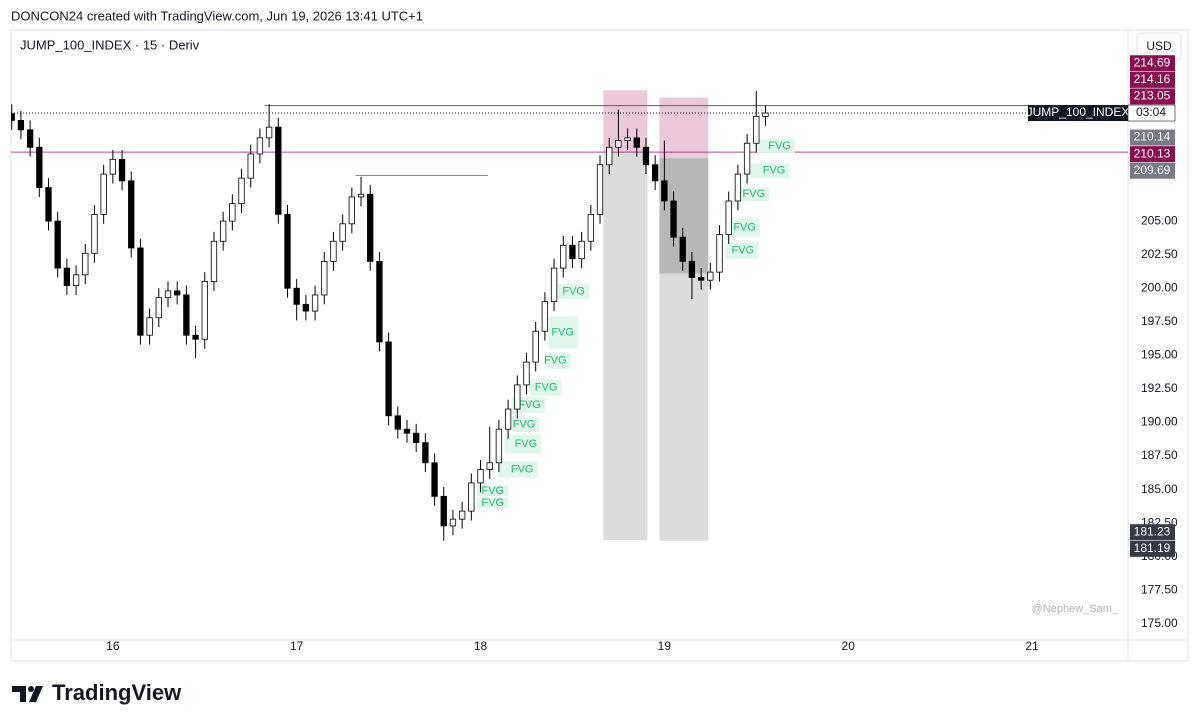 The image size is (1199, 726). Describe the element at coordinates (1152, 137) in the screenshot. I see `price-label: 210.14` at that location.